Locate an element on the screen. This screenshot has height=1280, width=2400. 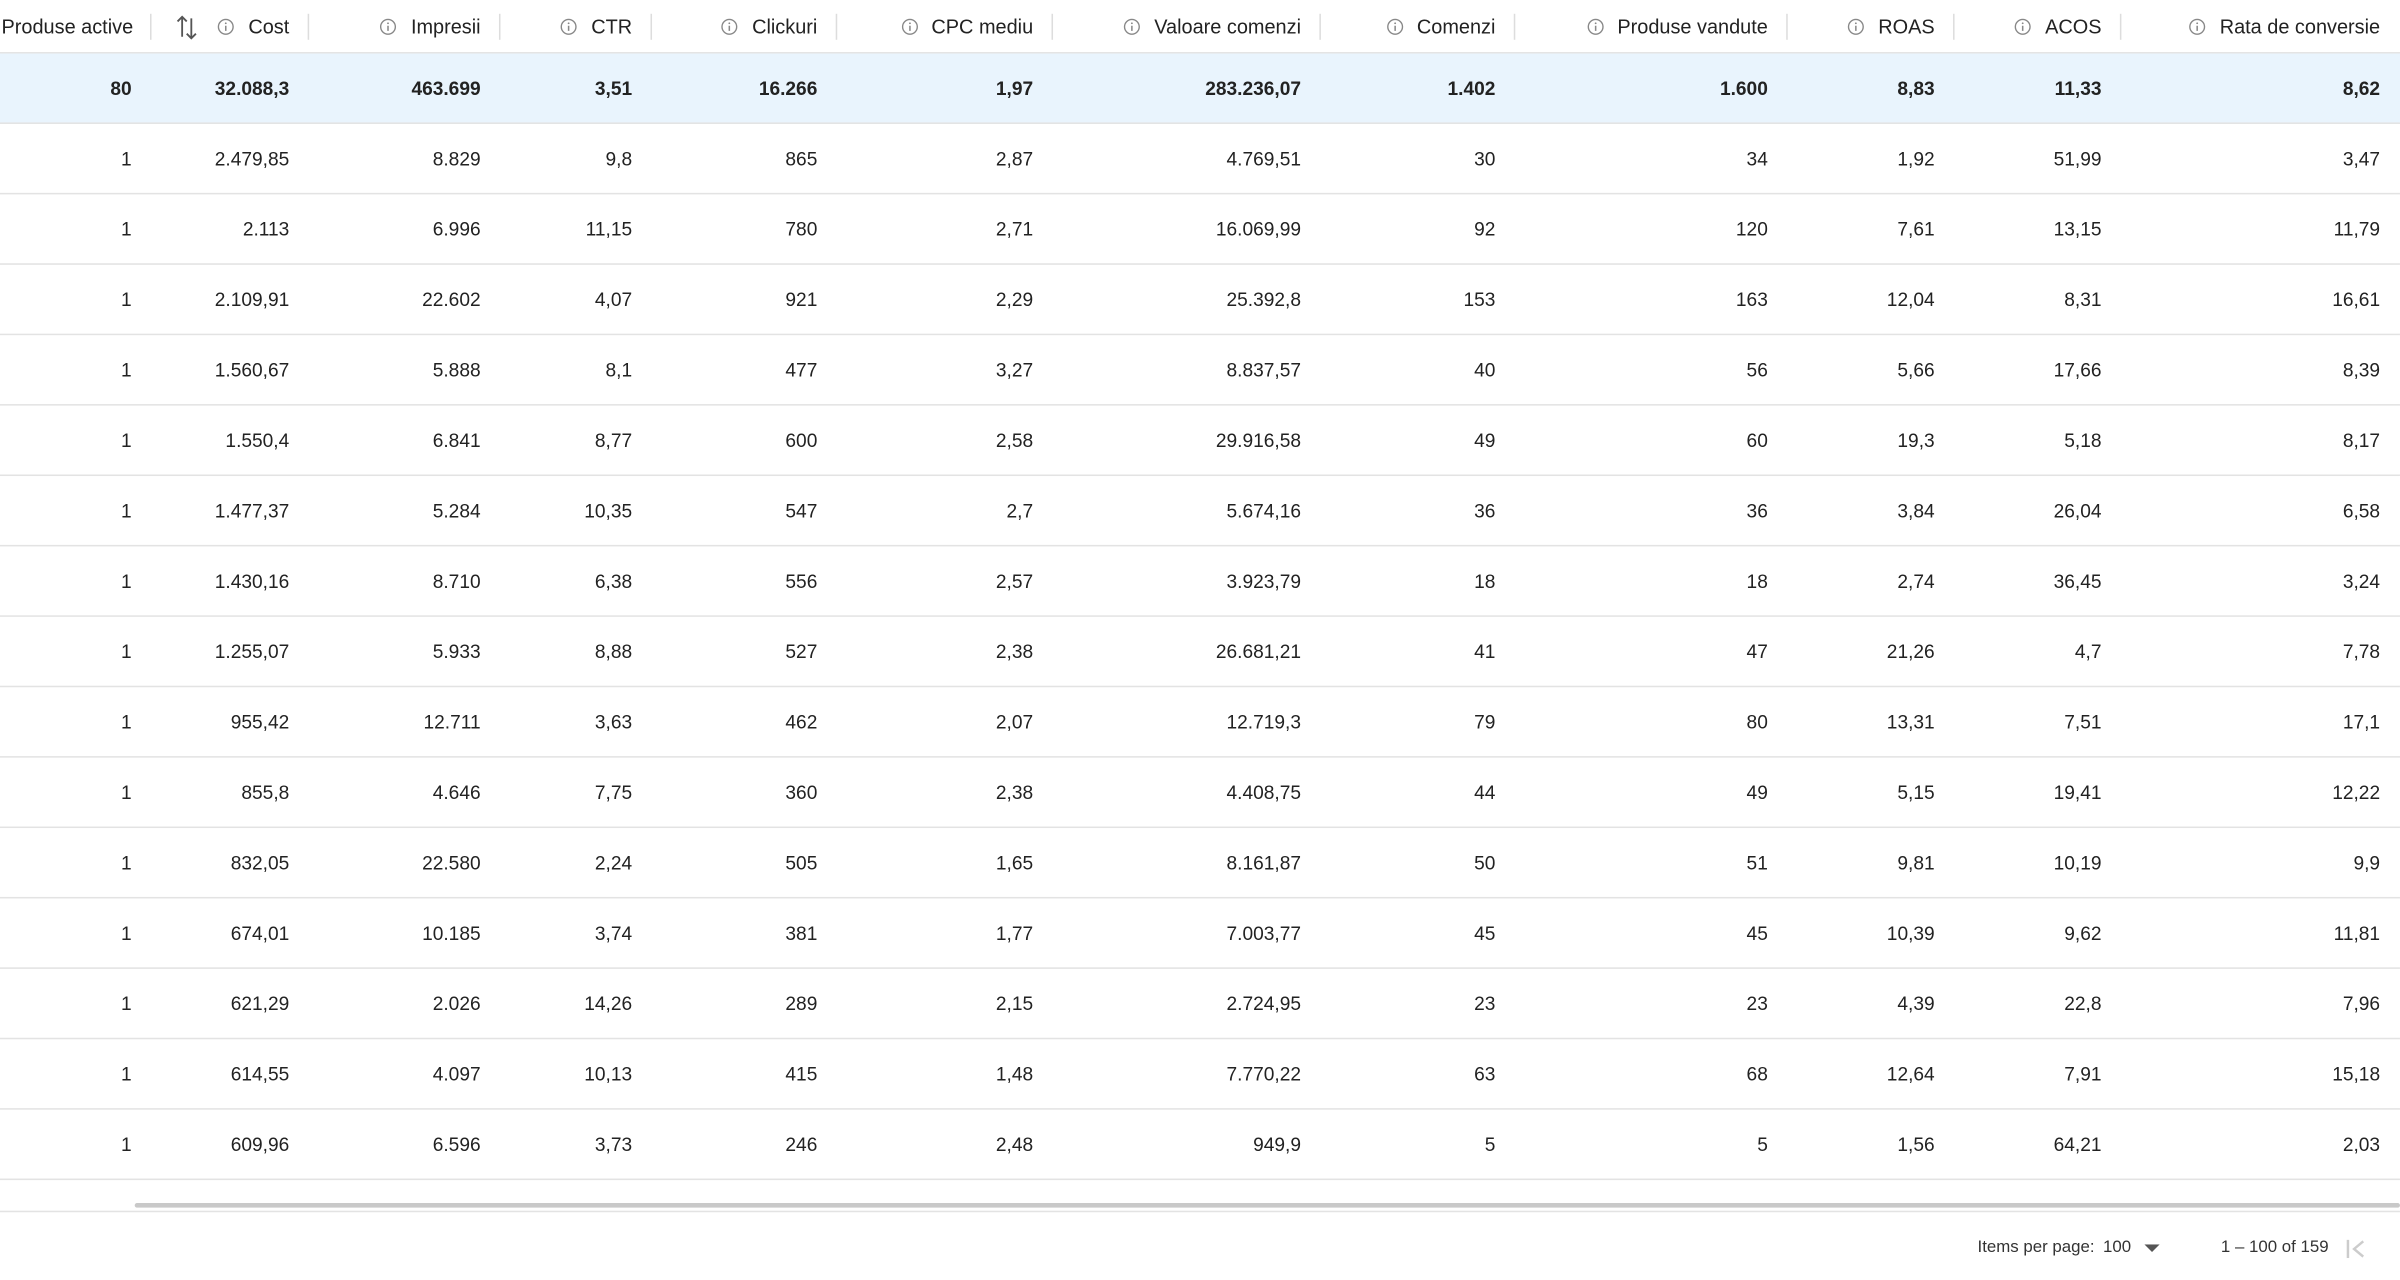
cell-value: 5.674,16 is located at coordinates (1264, 510).